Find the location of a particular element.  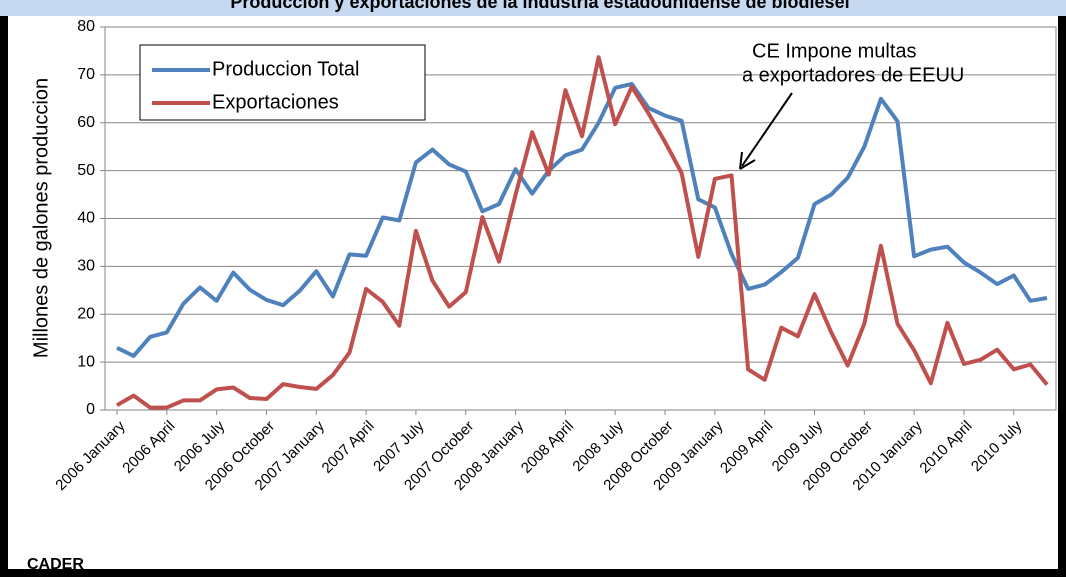

legend-label: Produccion Total is located at coordinates (286, 69).